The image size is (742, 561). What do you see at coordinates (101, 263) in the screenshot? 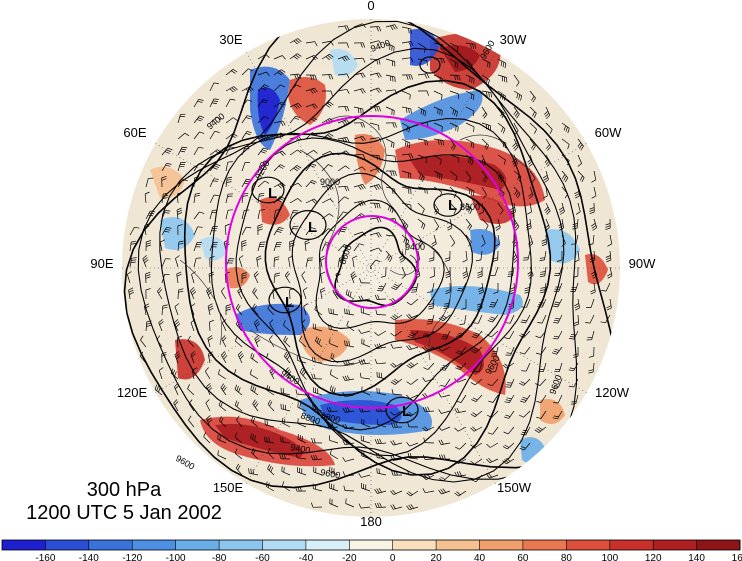
I see `lon-label-90e: 90E` at bounding box center [101, 263].